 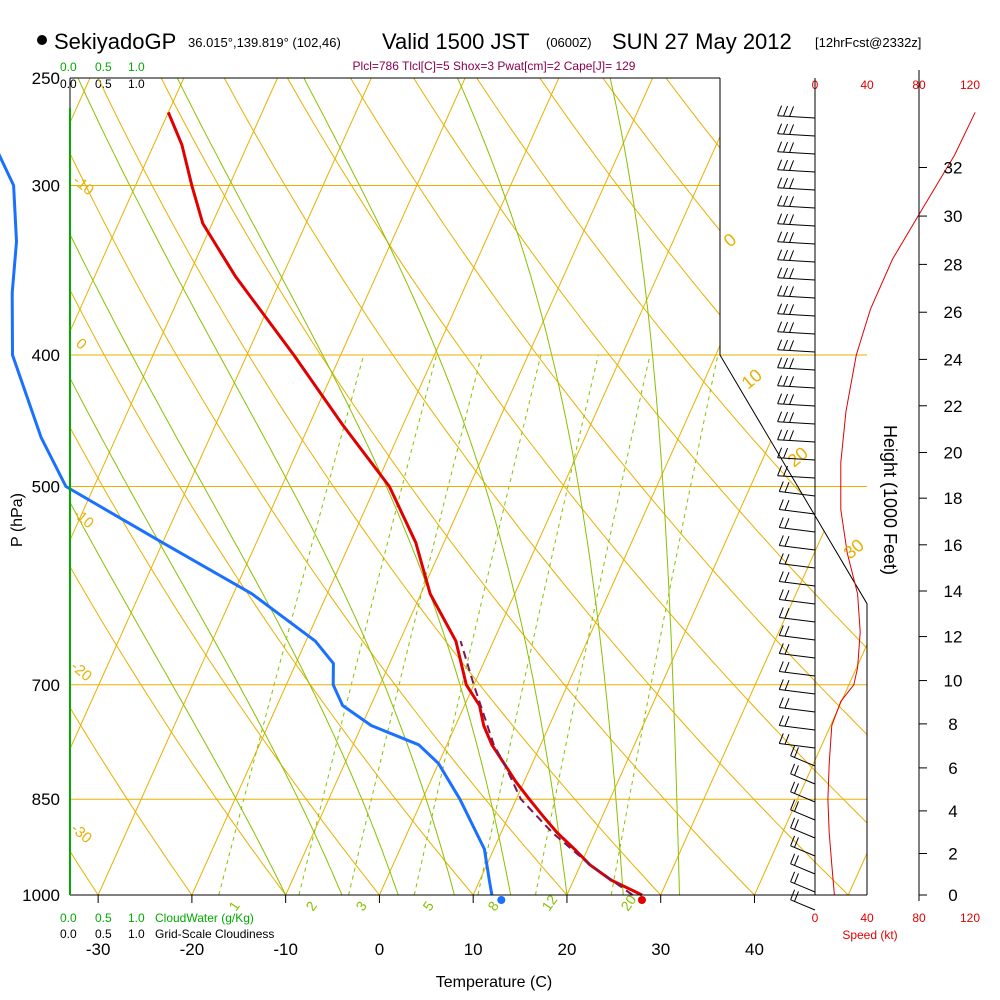 I want to click on x-tick-label: -20, so click(x=192, y=949).